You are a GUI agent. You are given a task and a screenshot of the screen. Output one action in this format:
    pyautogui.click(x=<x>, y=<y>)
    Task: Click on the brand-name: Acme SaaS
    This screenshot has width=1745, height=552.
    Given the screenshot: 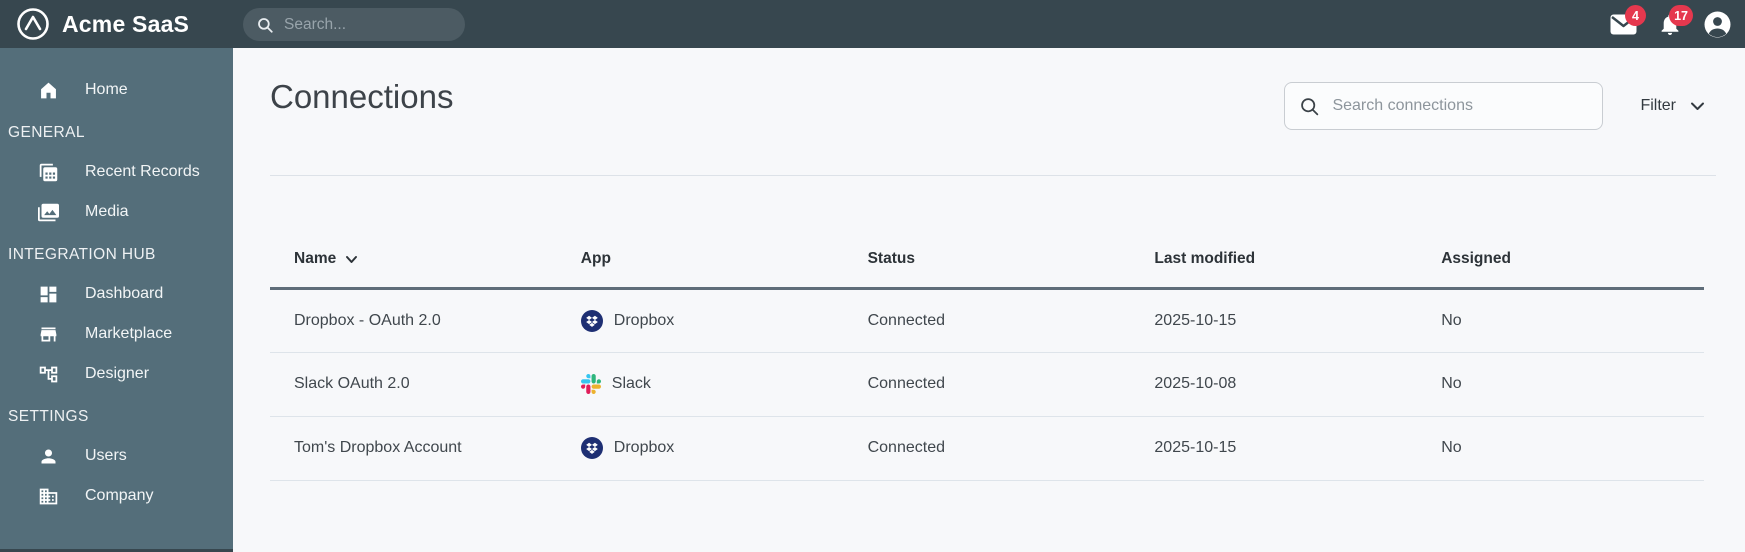 What is the action you would take?
    pyautogui.click(x=126, y=23)
    